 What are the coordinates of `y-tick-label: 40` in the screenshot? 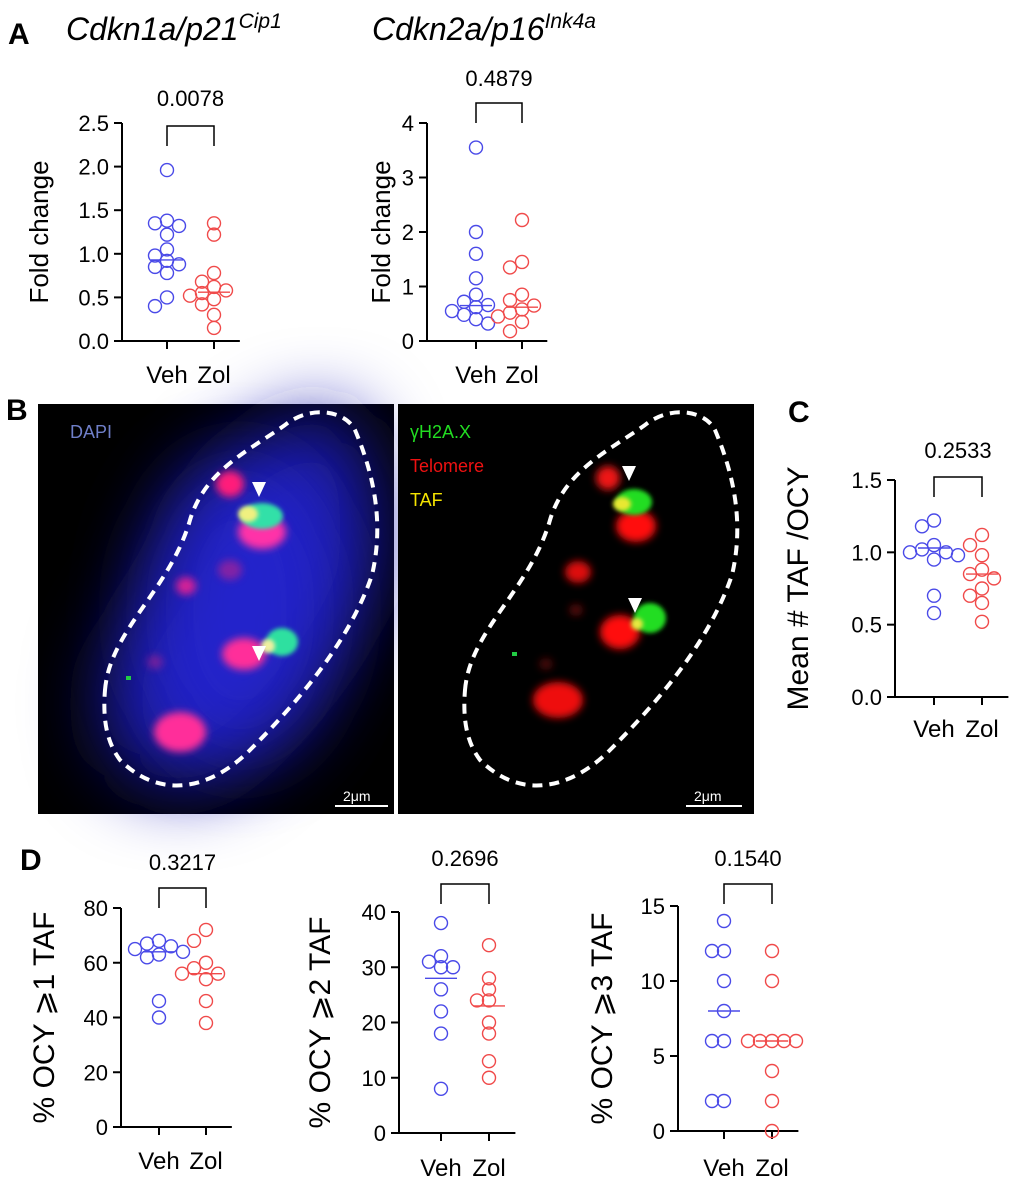 It's located at (96, 1018).